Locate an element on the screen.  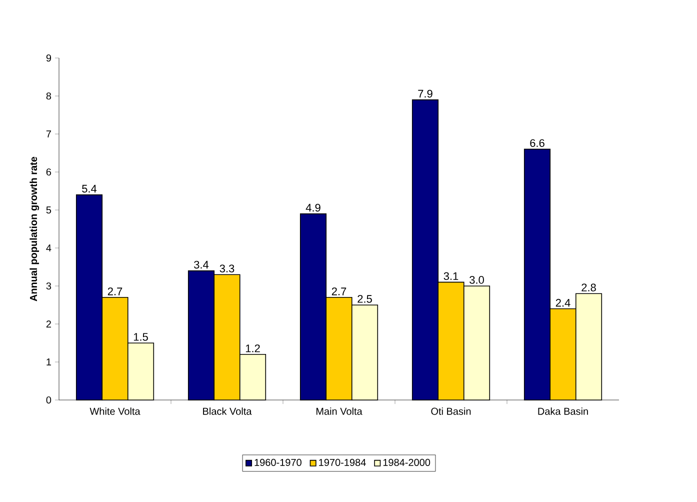
x-tick-label: Black Volta is located at coordinates (227, 411).